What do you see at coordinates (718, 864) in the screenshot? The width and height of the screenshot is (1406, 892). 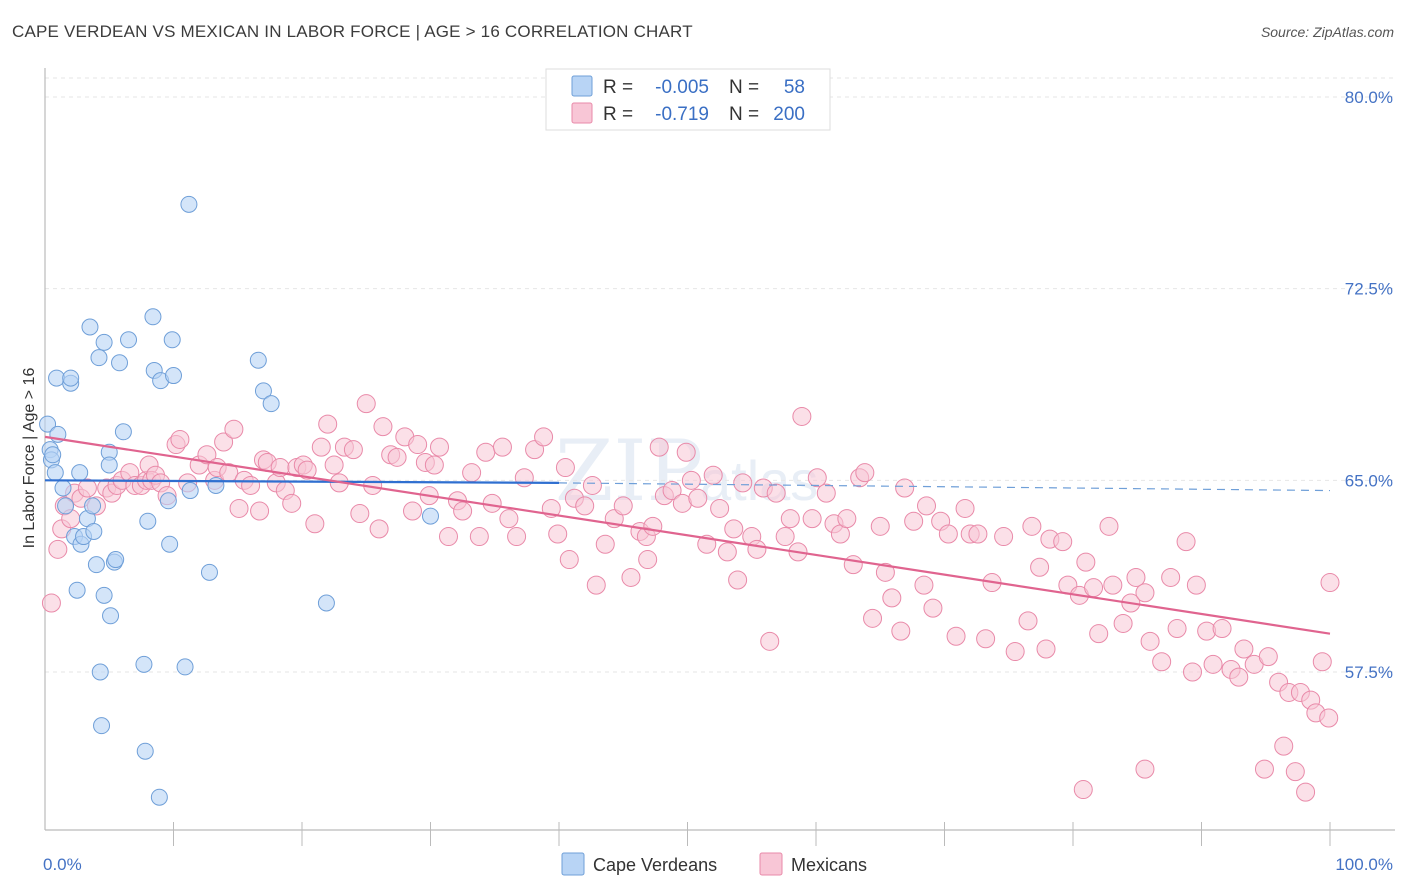 I see `x-tick-labels: 0.0% 100.0%` at bounding box center [718, 864].